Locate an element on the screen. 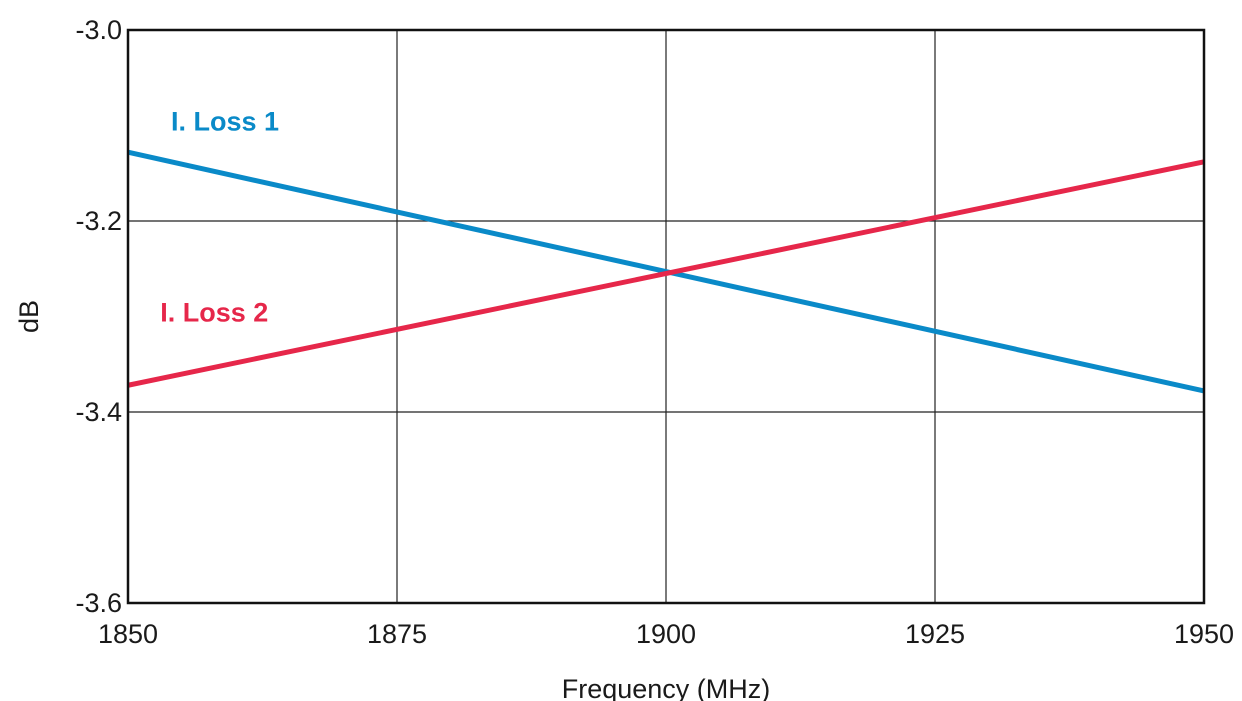  x-tick-label: 1925 is located at coordinates (935, 634).